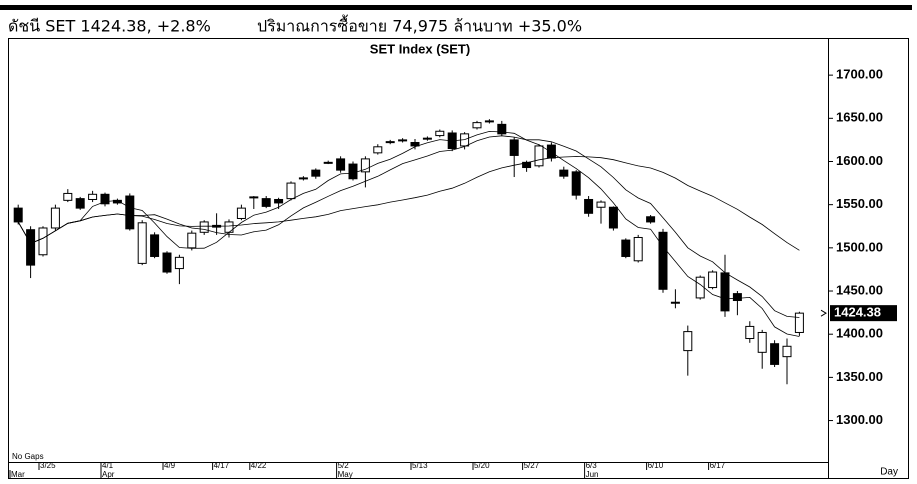 Image resolution: width=917 pixels, height=484 pixels. I want to click on x-tick-label: 4/22, so click(259, 465).